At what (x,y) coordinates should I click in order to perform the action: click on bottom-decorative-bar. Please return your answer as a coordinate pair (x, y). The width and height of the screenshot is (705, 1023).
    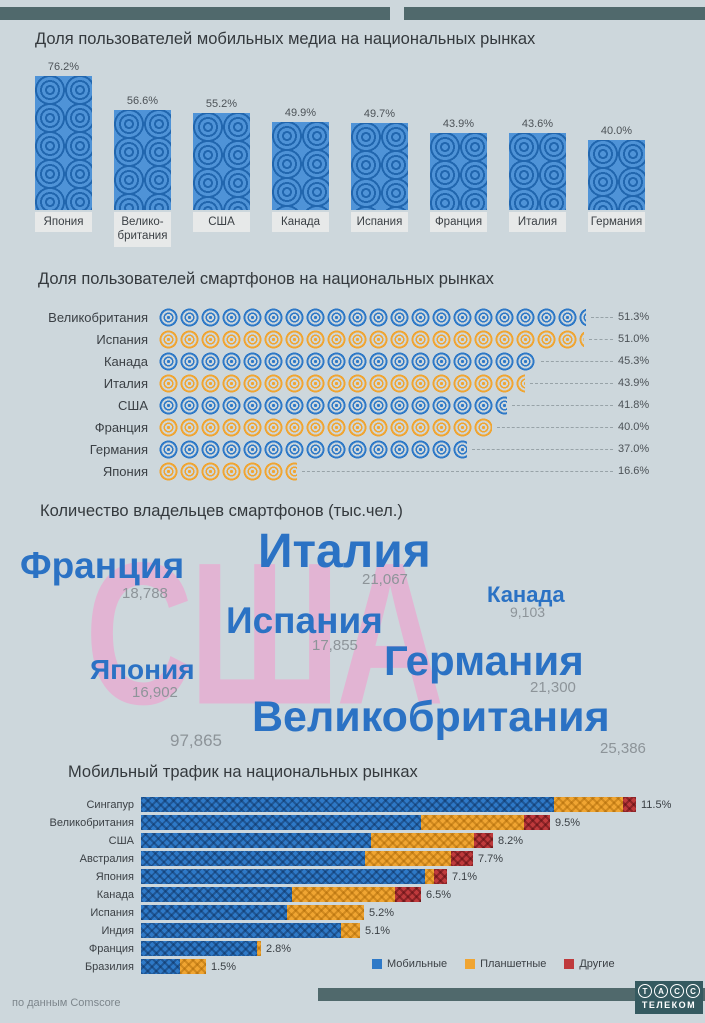
    Looking at the image, I should click on (511, 994).